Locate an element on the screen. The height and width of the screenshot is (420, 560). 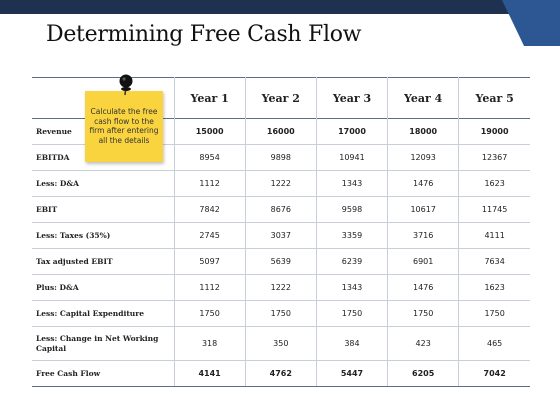
table-row-free-cash-flow: Free Cash Flow 4141 4762 5447 6205 7042 is located at coordinates (281, 373).